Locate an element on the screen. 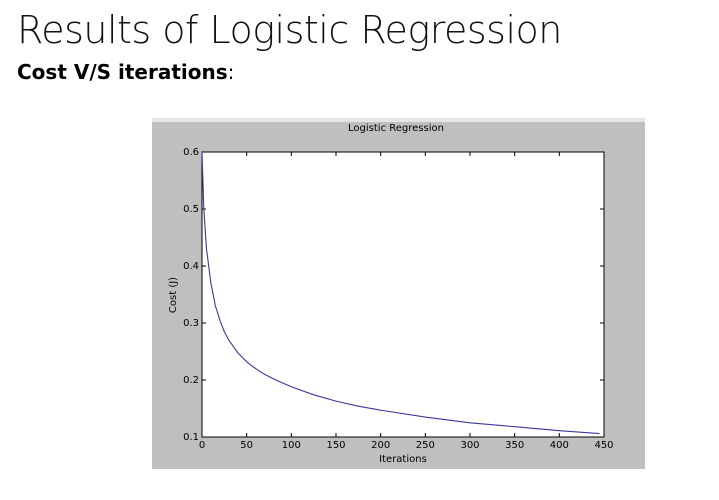  x-tick-label: 250 is located at coordinates (425, 445).